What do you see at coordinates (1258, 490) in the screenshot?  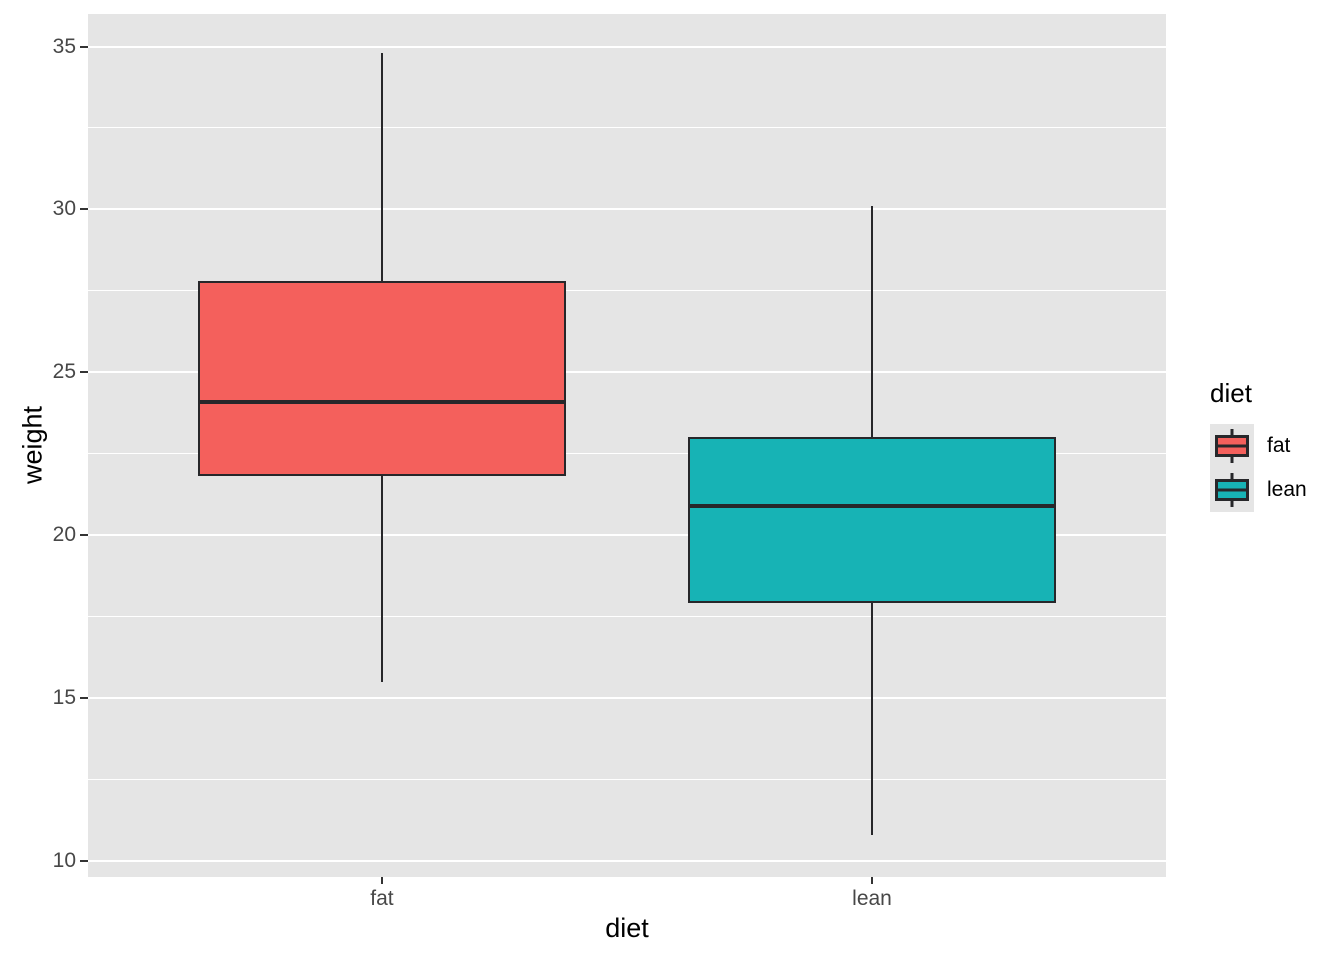 I see `legend-entry-lean: lean` at bounding box center [1258, 490].